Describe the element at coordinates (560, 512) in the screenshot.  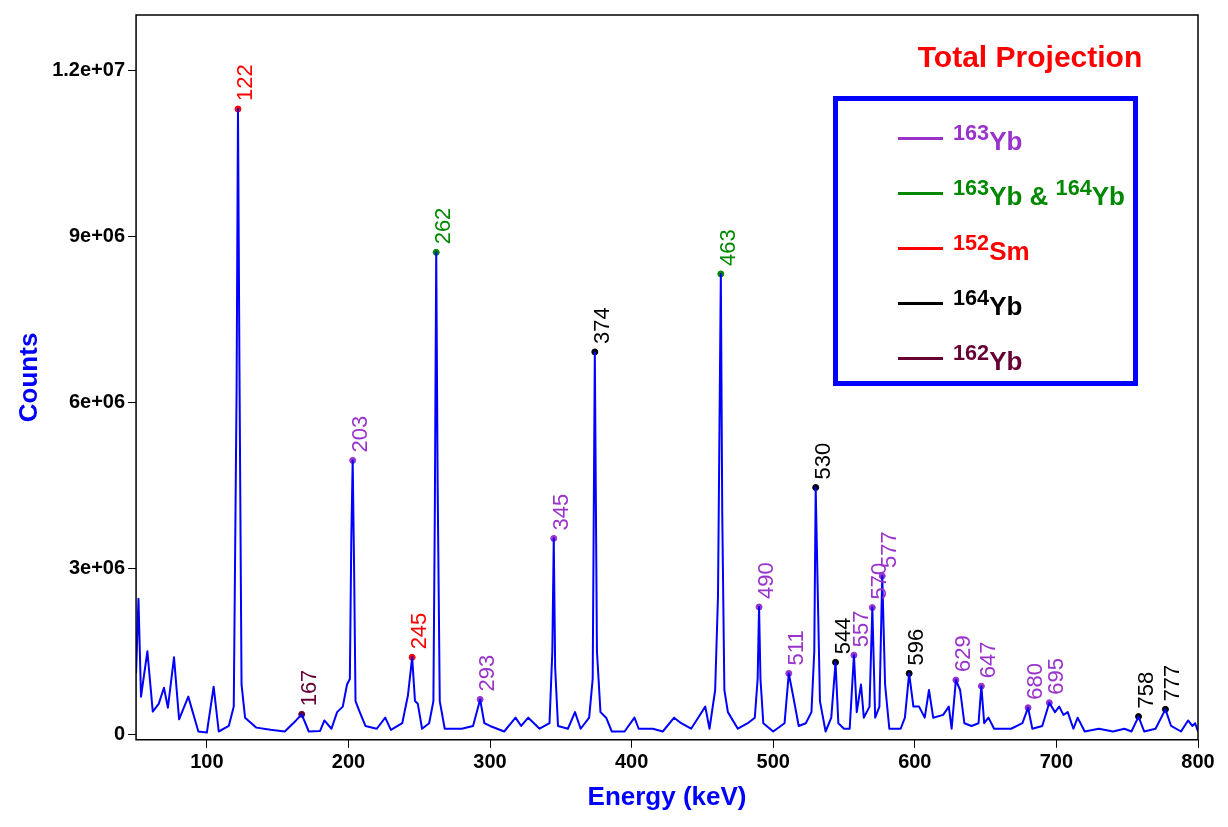
I see `annotation: 345` at that location.